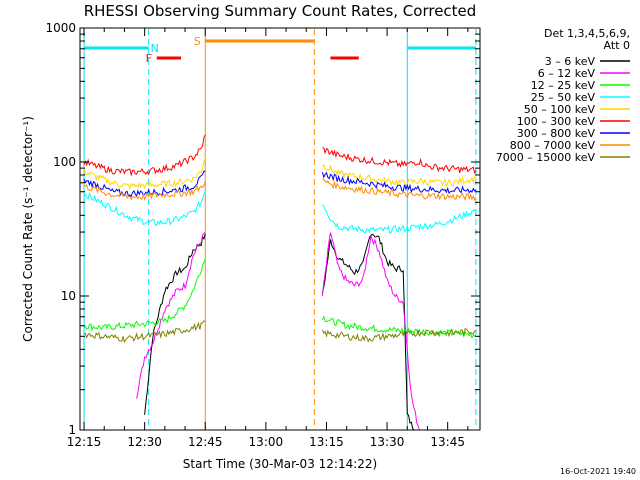 This screenshot has width=640, height=480. I want to click on generation-timestamp: 16-Oct-2021 19:40, so click(598, 471).